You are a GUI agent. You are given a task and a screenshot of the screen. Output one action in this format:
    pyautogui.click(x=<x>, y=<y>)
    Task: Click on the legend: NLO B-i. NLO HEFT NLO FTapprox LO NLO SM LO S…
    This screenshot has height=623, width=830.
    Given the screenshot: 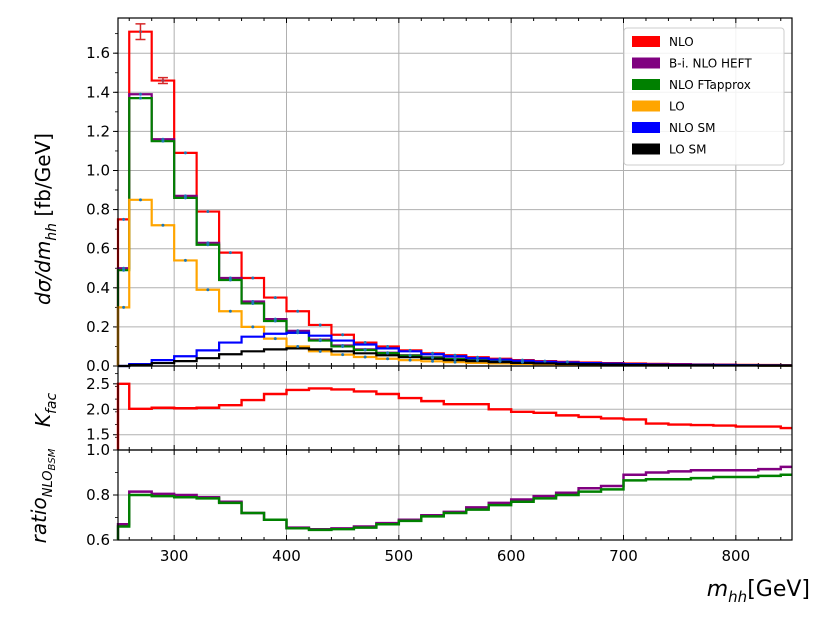 What is the action you would take?
    pyautogui.click(x=704, y=96)
    